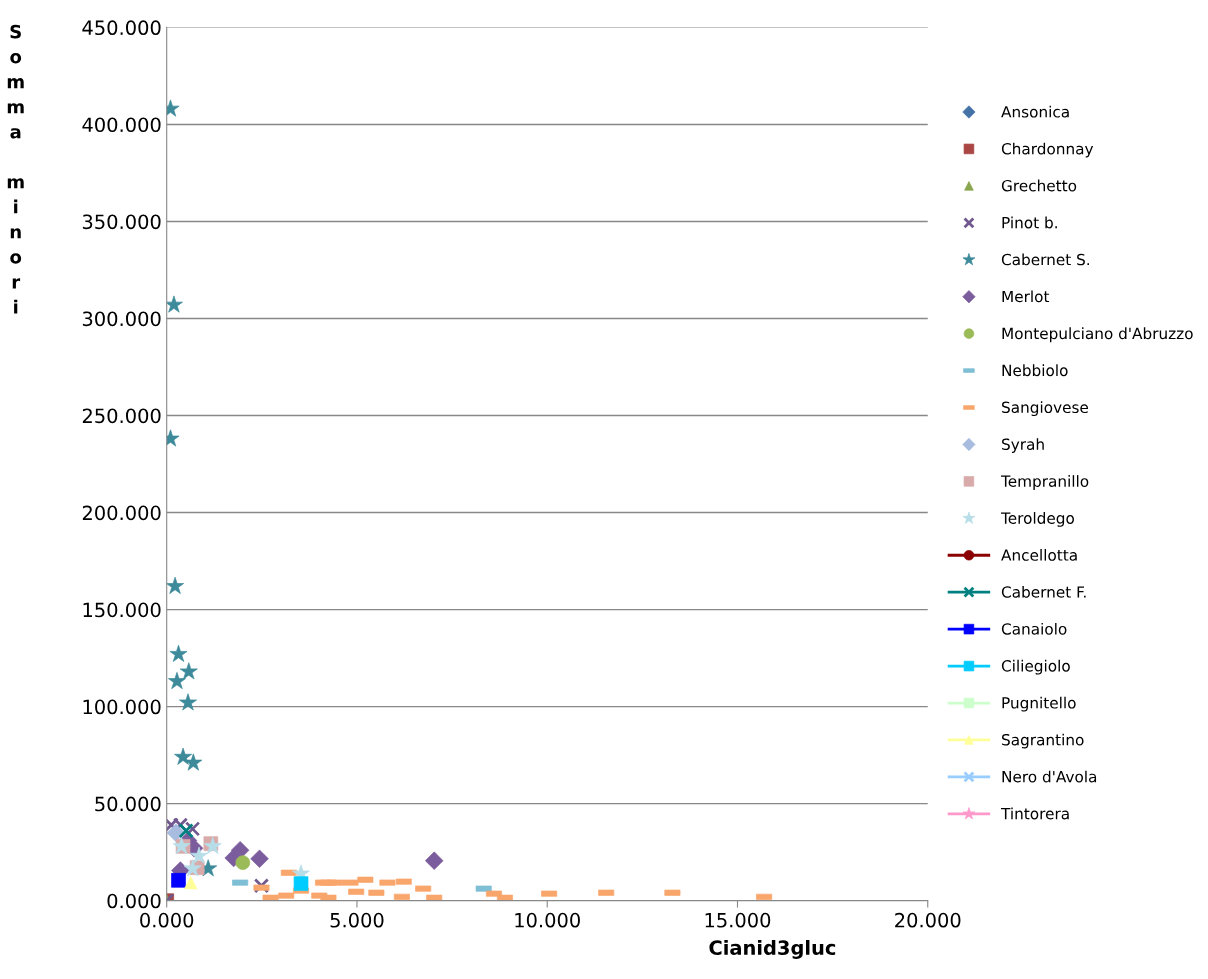 The height and width of the screenshot is (979, 1208). I want to click on legend-label: Grechetto, so click(1039, 185).